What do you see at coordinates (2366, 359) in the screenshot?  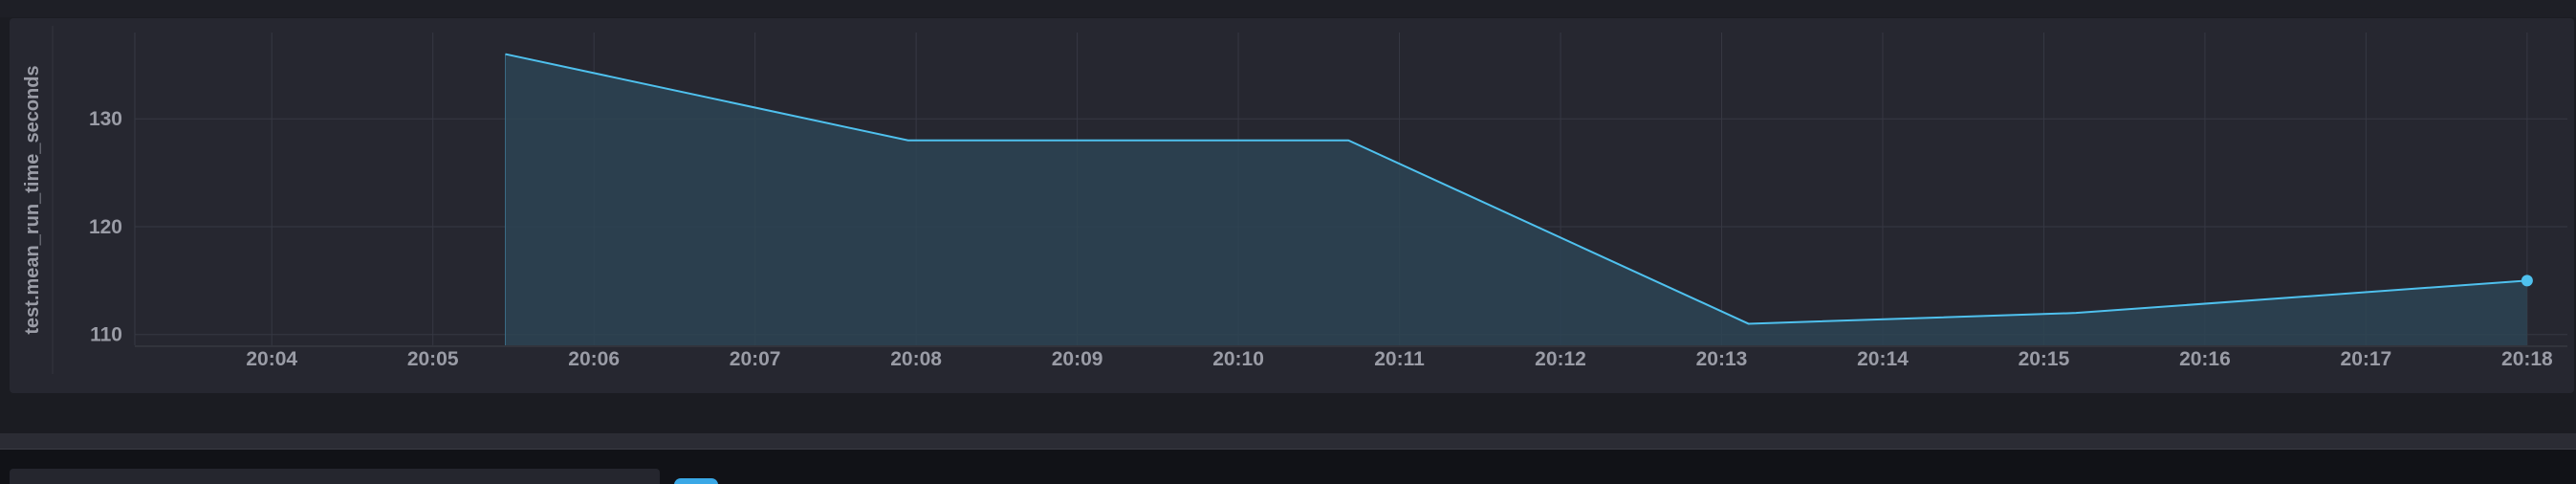 I see `x-tick-label: 20:17` at bounding box center [2366, 359].